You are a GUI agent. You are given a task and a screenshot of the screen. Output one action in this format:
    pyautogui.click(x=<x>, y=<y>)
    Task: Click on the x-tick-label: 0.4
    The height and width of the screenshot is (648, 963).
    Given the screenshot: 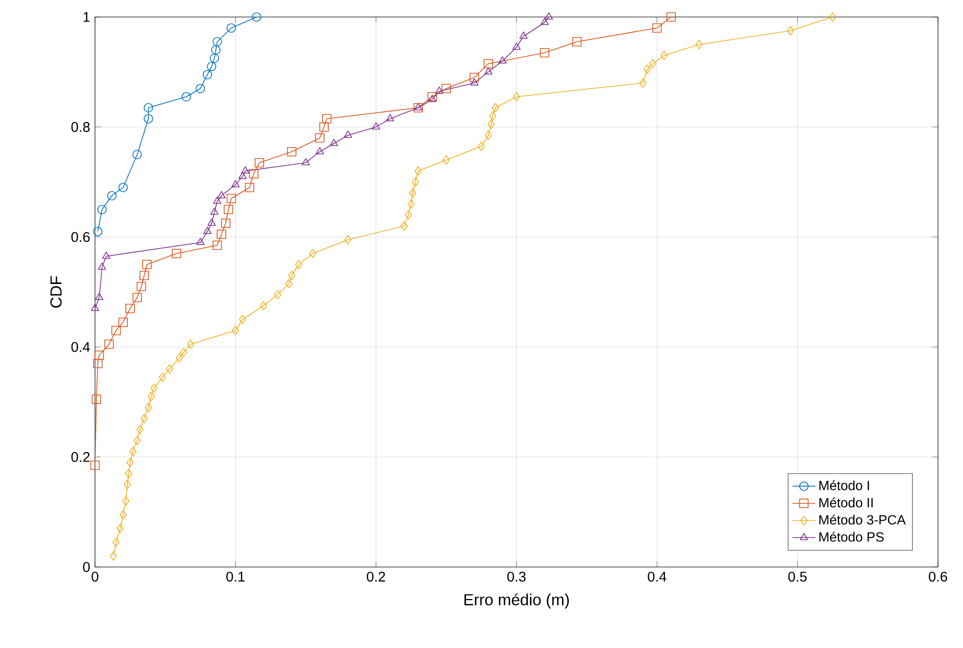 What is the action you would take?
    pyautogui.click(x=657, y=577)
    